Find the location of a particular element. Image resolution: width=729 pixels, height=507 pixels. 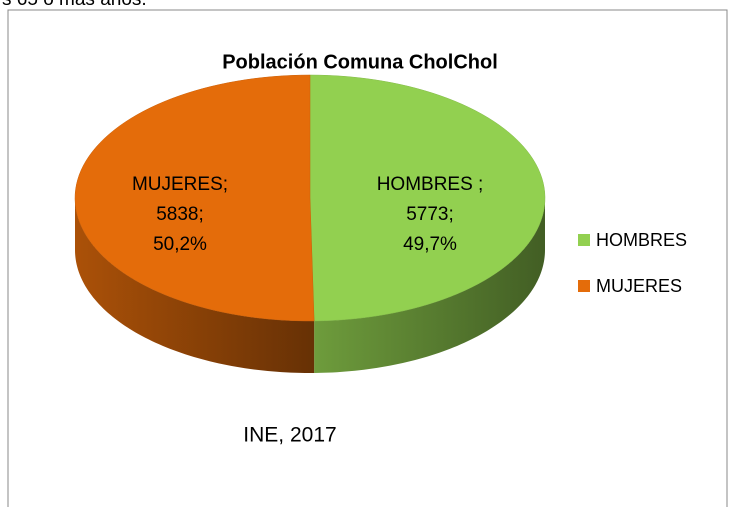

data-label-name: MUJERES; is located at coordinates (180, 184).